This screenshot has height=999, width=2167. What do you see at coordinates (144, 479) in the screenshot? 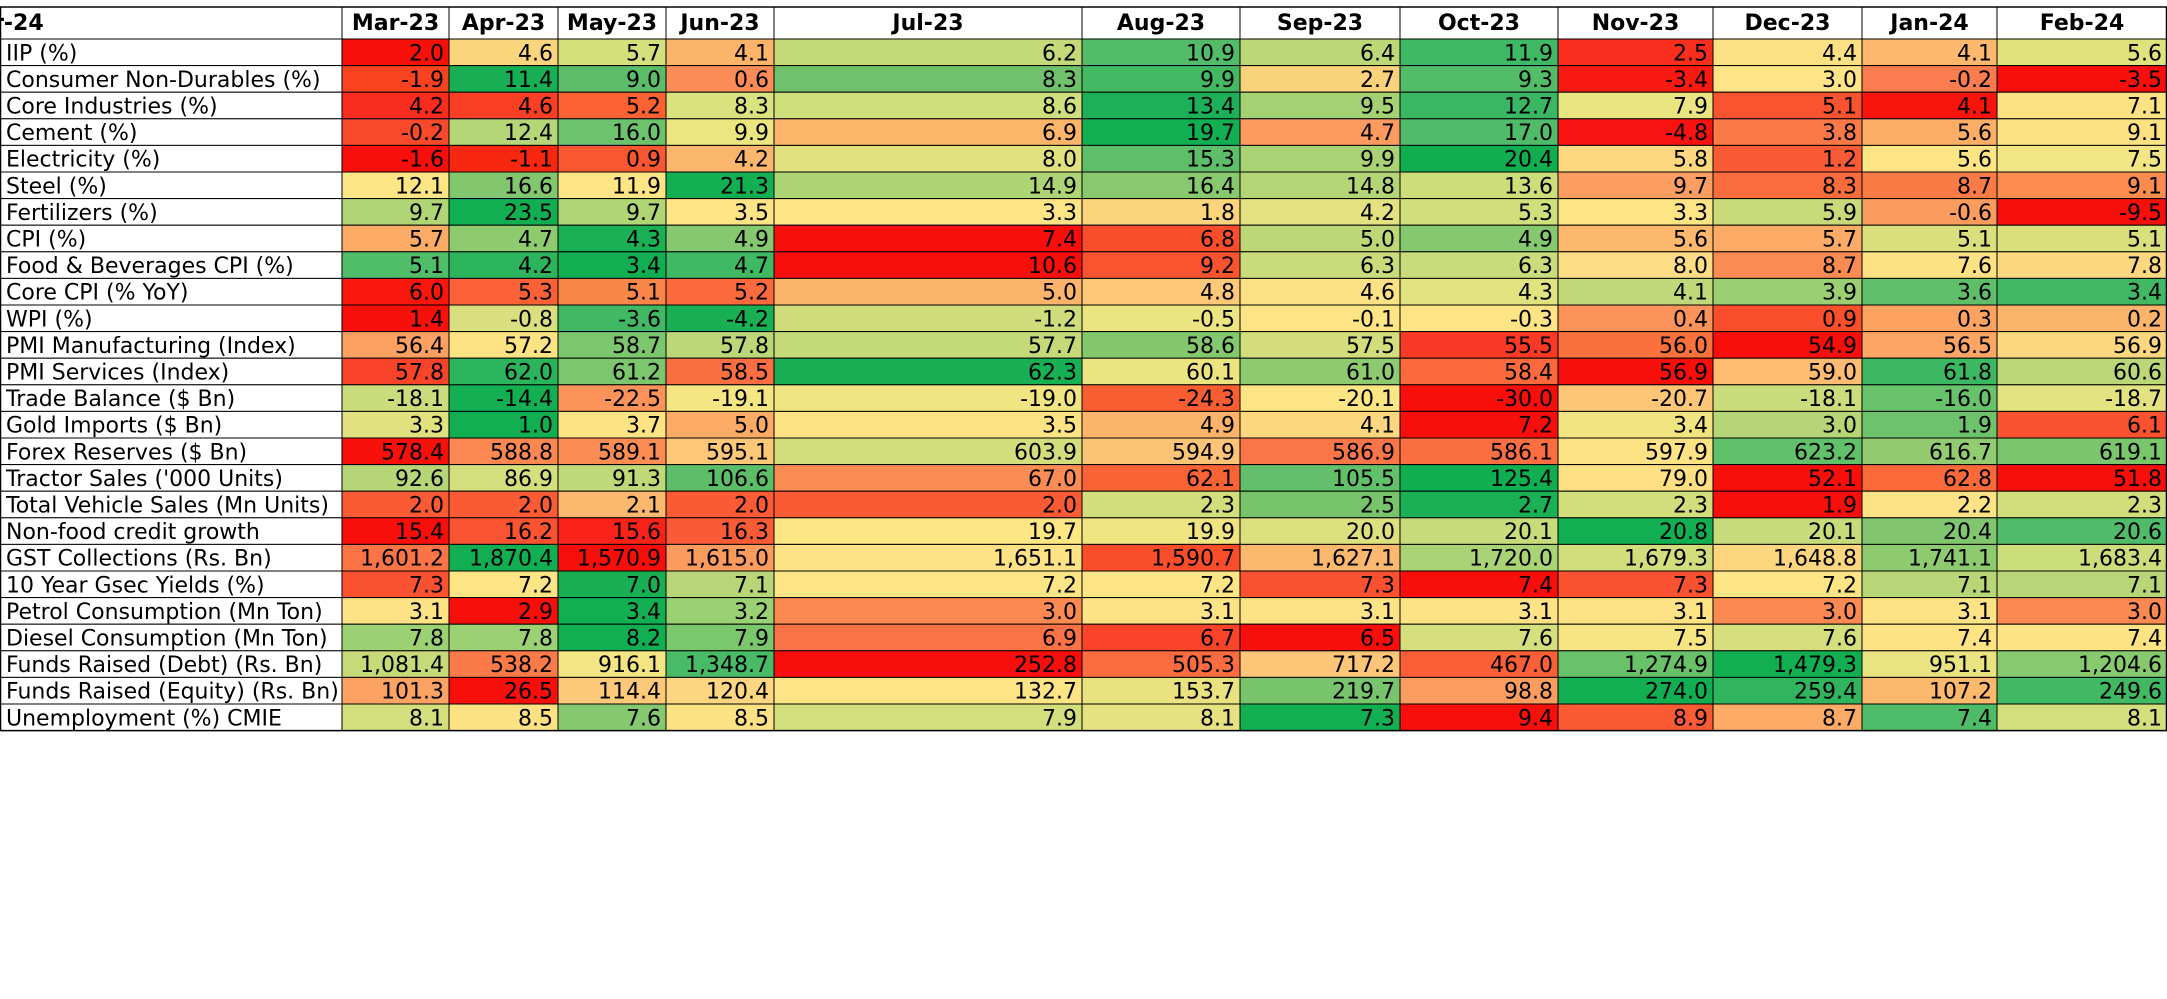
I see `row-label: Tractor Sales ('000 Units)` at bounding box center [144, 479].